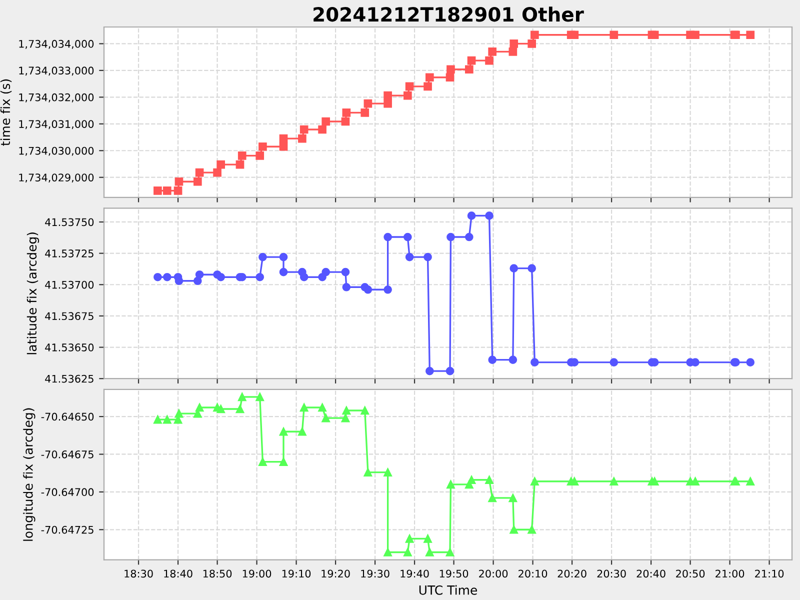  I want to click on y-tick-label: 1,734,032,000, so click(56, 97).